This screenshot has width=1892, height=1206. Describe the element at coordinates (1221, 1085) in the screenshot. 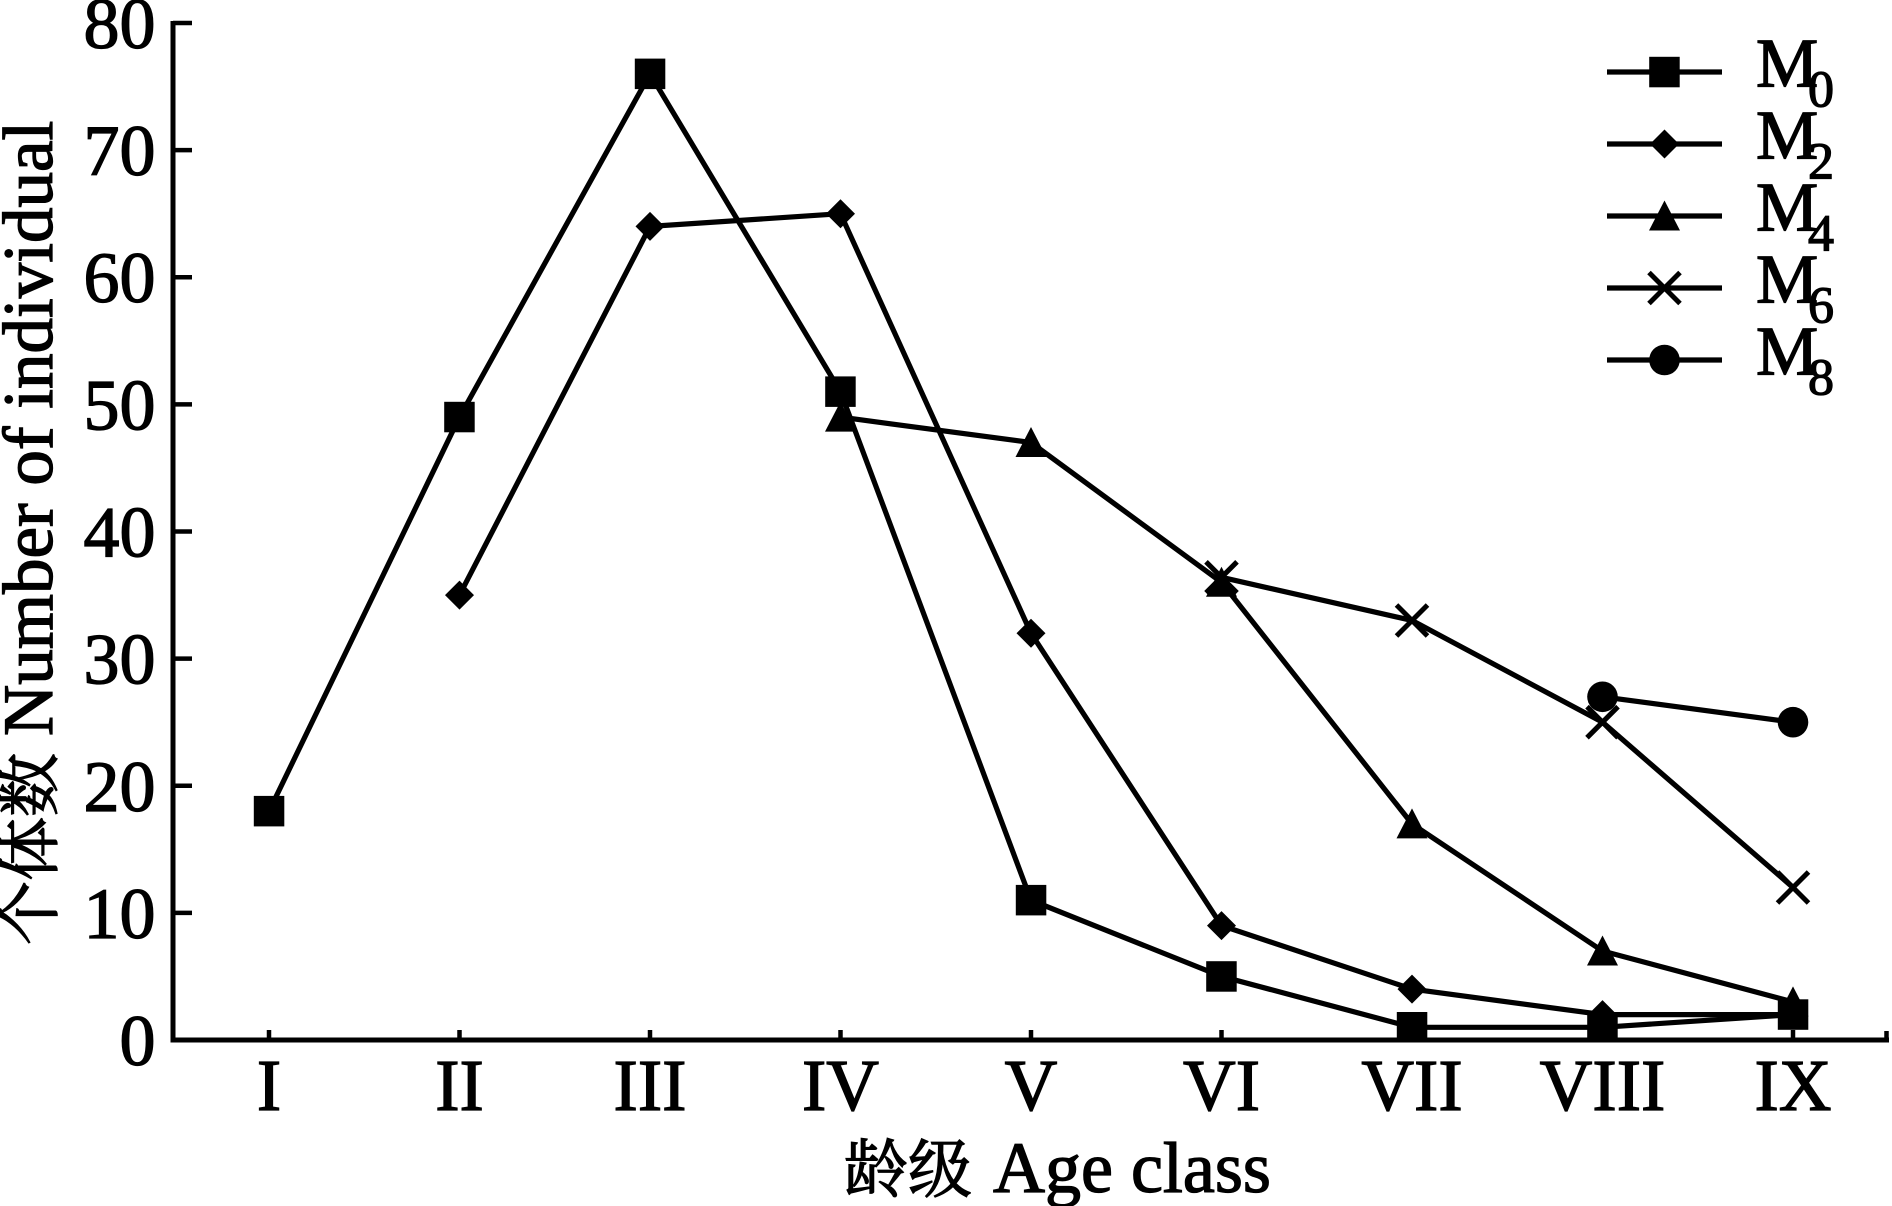

I see `svg-text: VI` at that location.